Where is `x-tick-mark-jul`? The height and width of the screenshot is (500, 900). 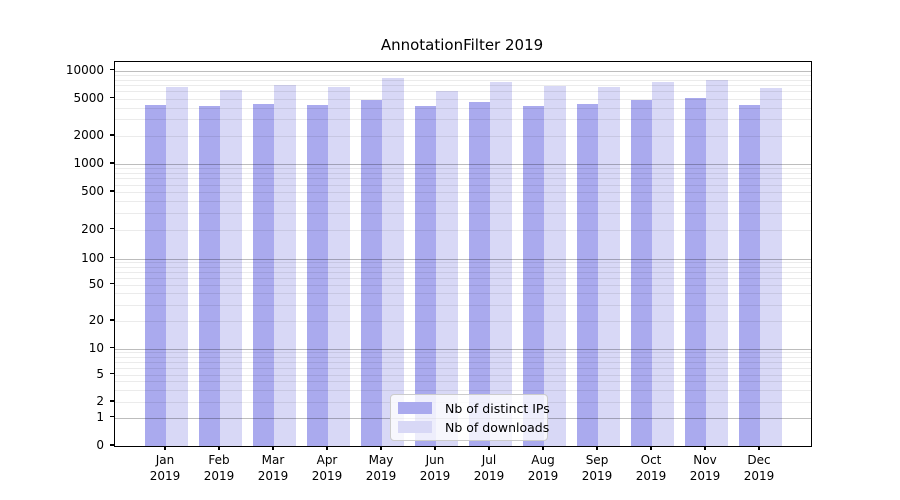
x-tick-mark-jul is located at coordinates (489, 448).